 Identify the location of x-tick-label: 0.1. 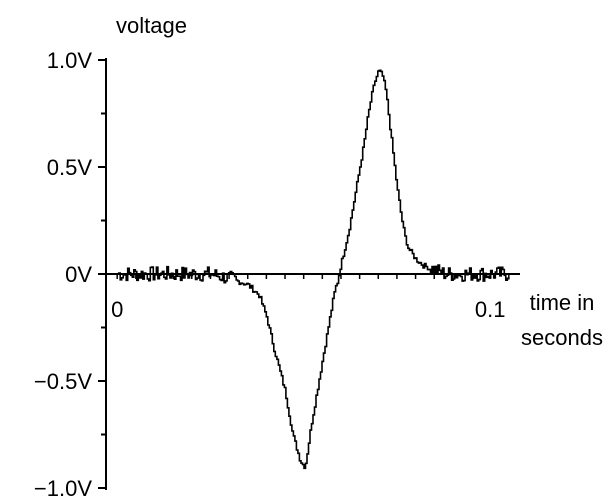
(490, 309).